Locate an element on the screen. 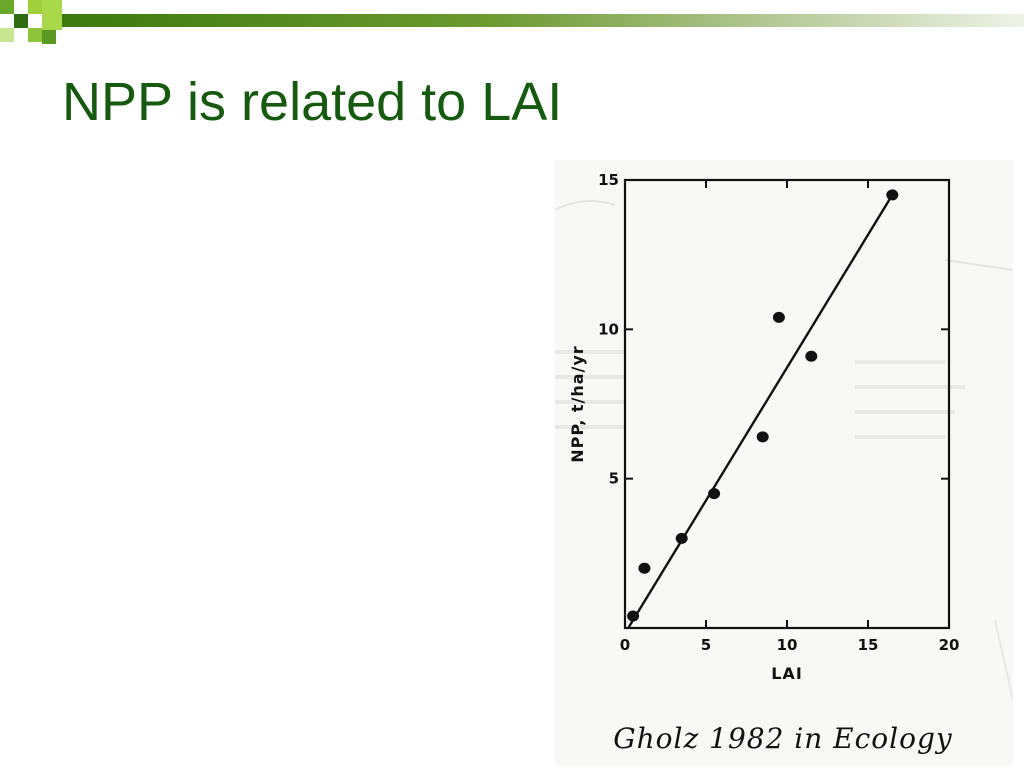 The width and height of the screenshot is (1024, 768). regression-line is located at coordinates (760, 411).